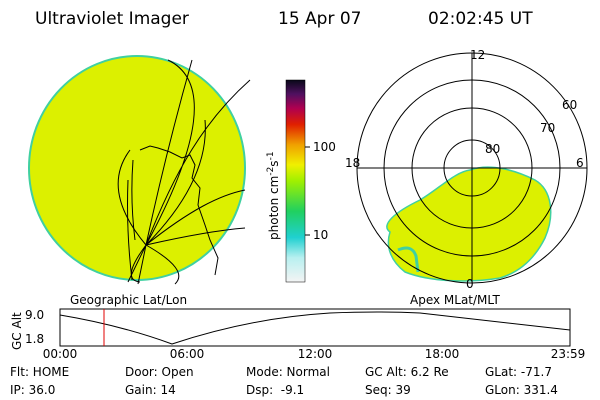 The width and height of the screenshot is (600, 400). I want to click on y-tick-label: 9.0, so click(34, 315).